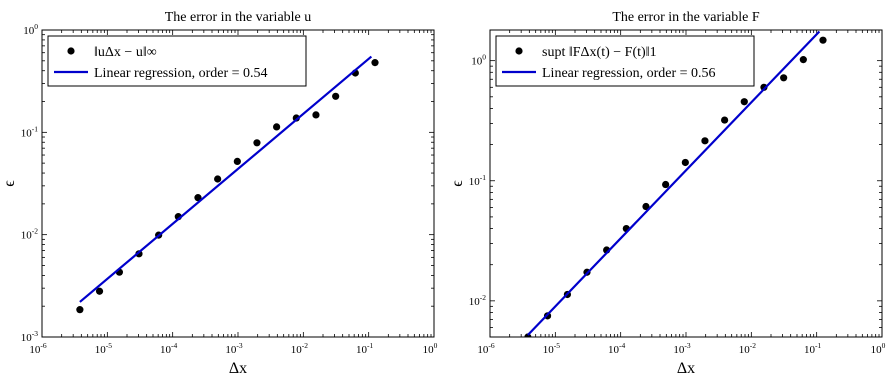  I want to click on legend-label: supt ‖FΔx(t) − F(t)‖1, so click(599, 52).